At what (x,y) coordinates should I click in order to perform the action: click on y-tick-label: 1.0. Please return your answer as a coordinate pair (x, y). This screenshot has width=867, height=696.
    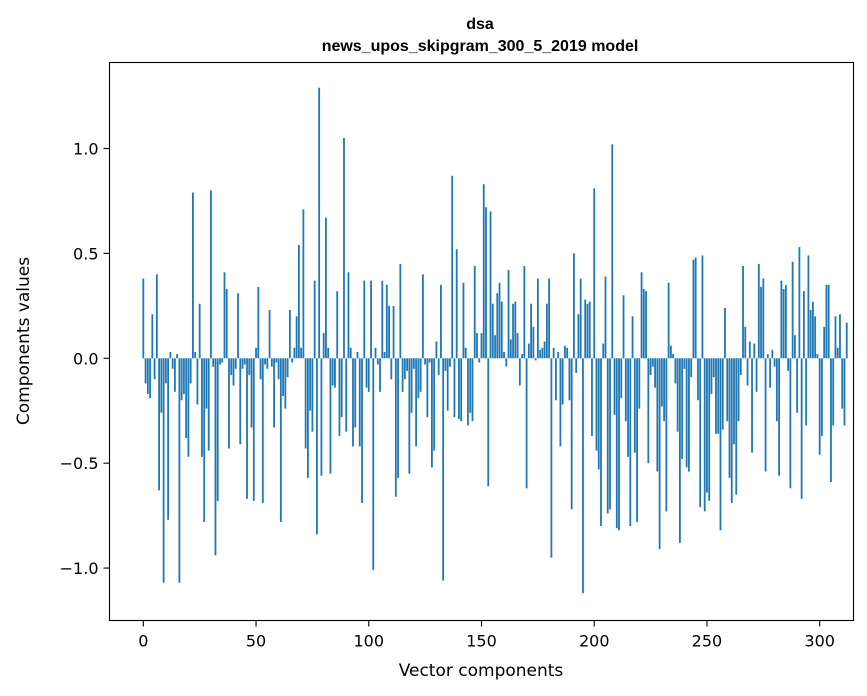
    Looking at the image, I should click on (85, 149).